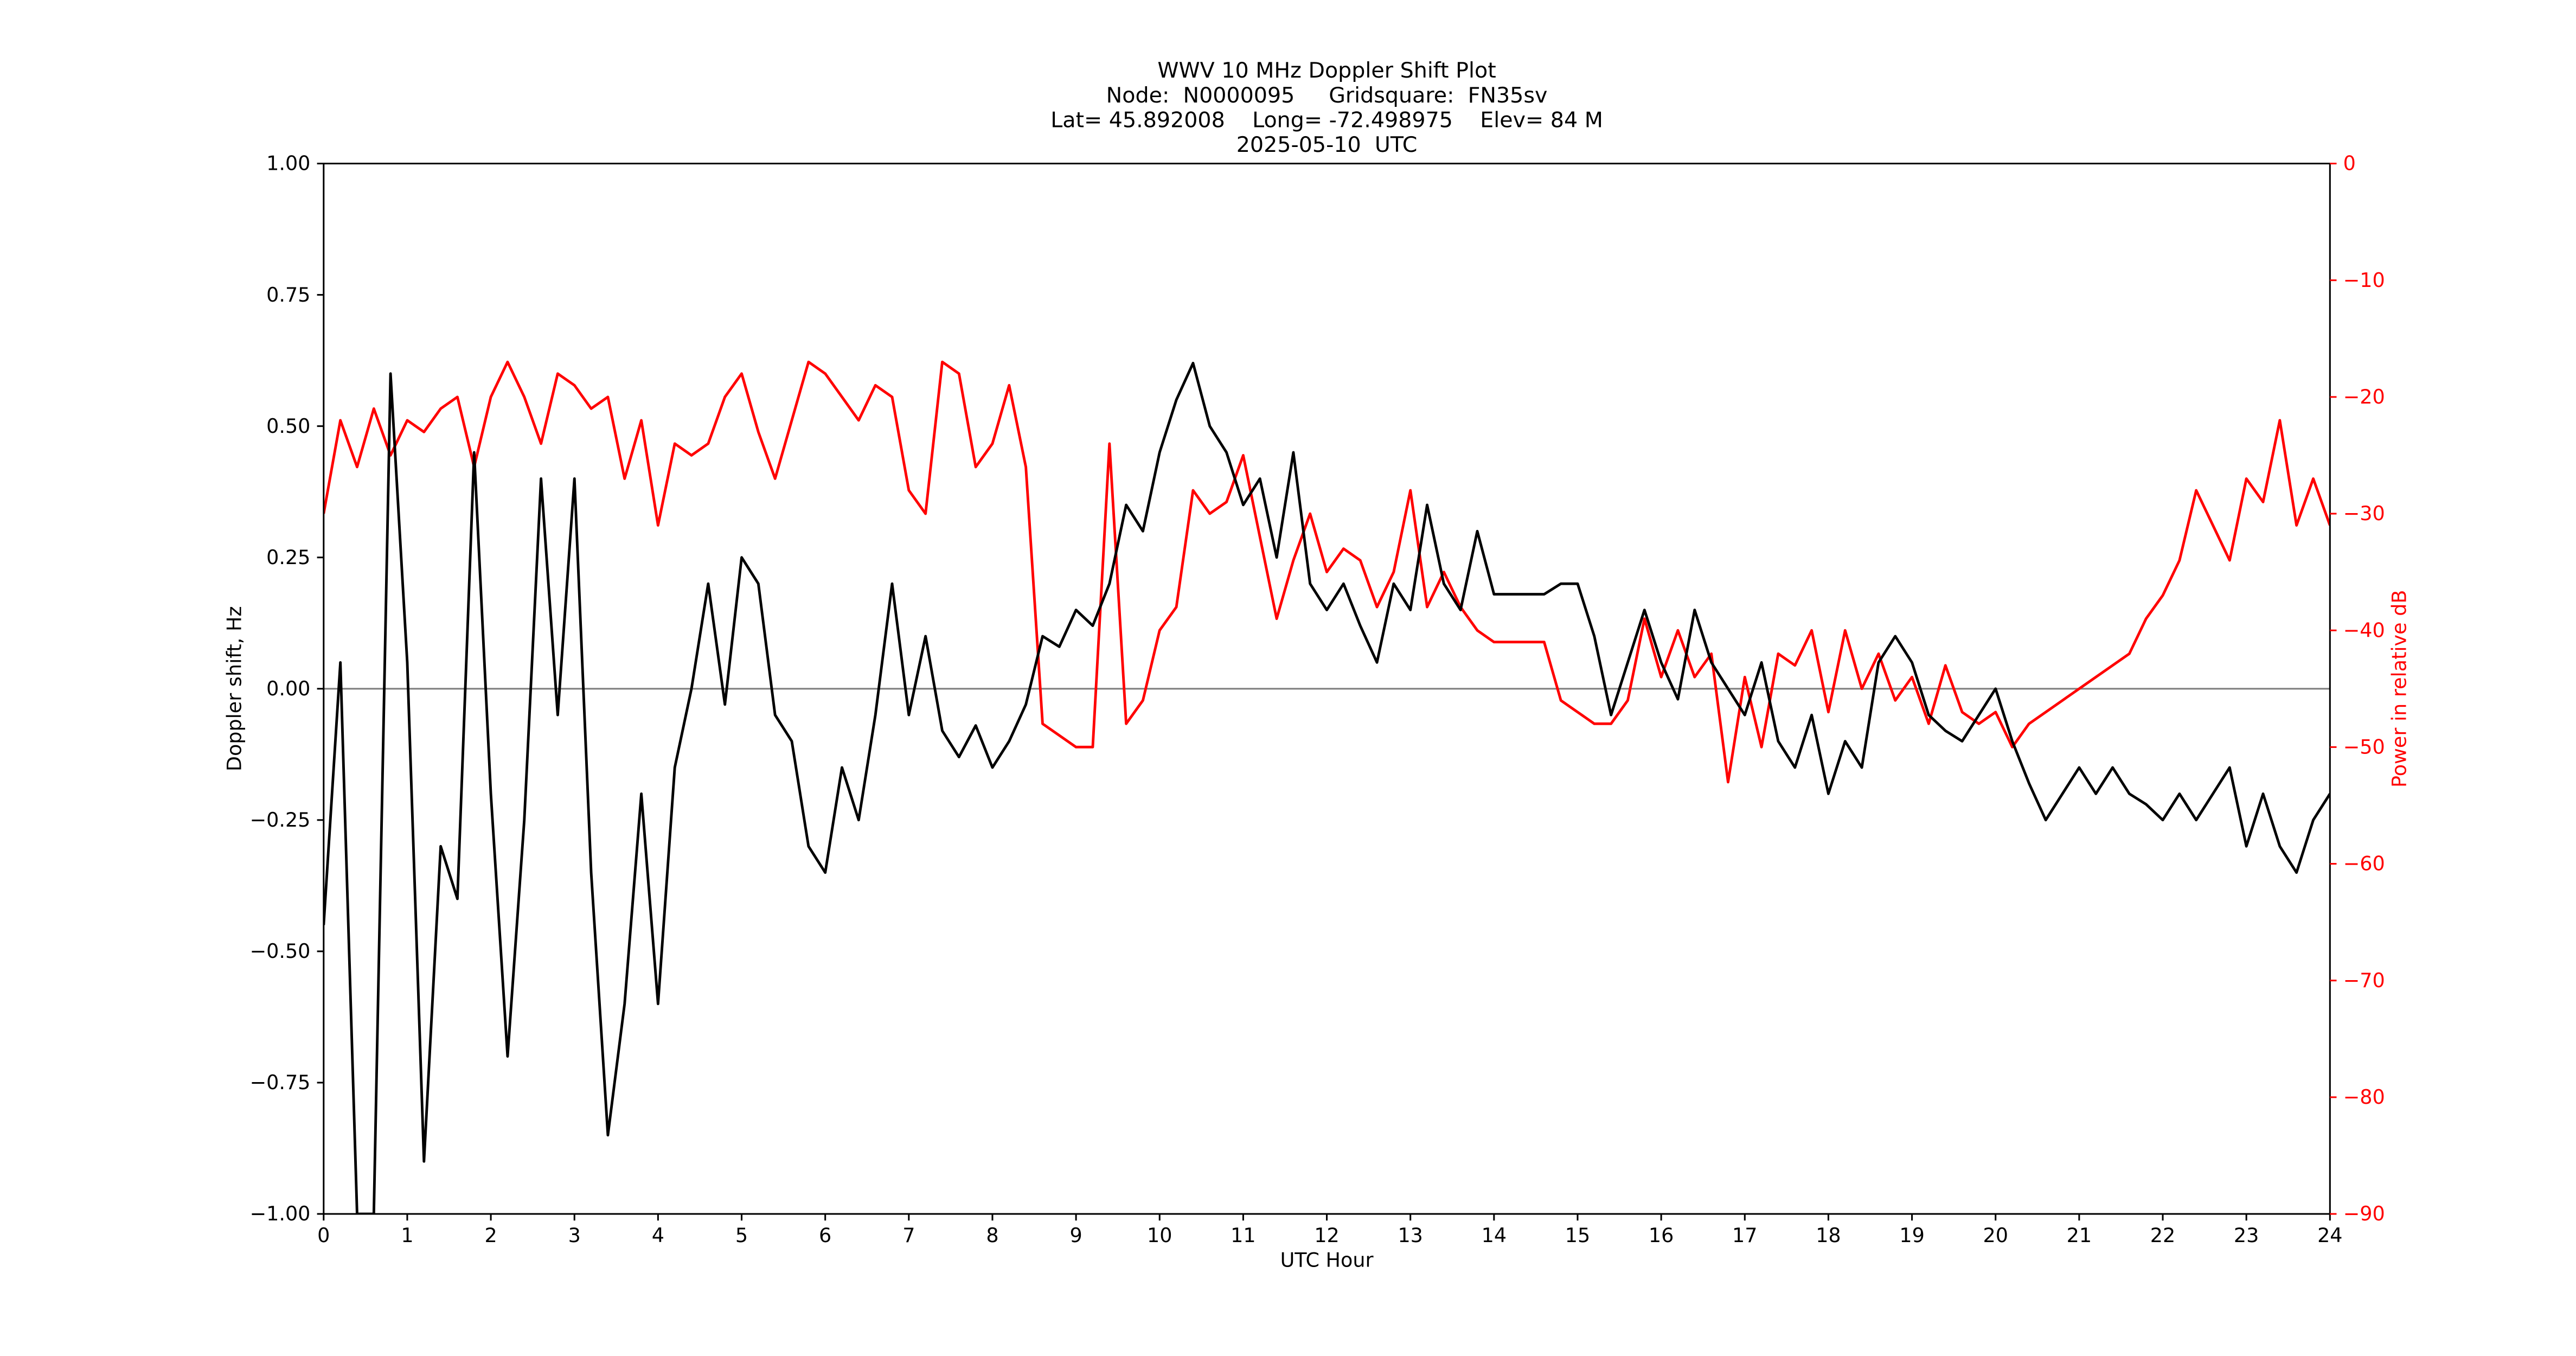 This screenshot has width=2576, height=1356. What do you see at coordinates (2364, 1097) in the screenshot?
I see `y2-tick-label: −80` at bounding box center [2364, 1097].